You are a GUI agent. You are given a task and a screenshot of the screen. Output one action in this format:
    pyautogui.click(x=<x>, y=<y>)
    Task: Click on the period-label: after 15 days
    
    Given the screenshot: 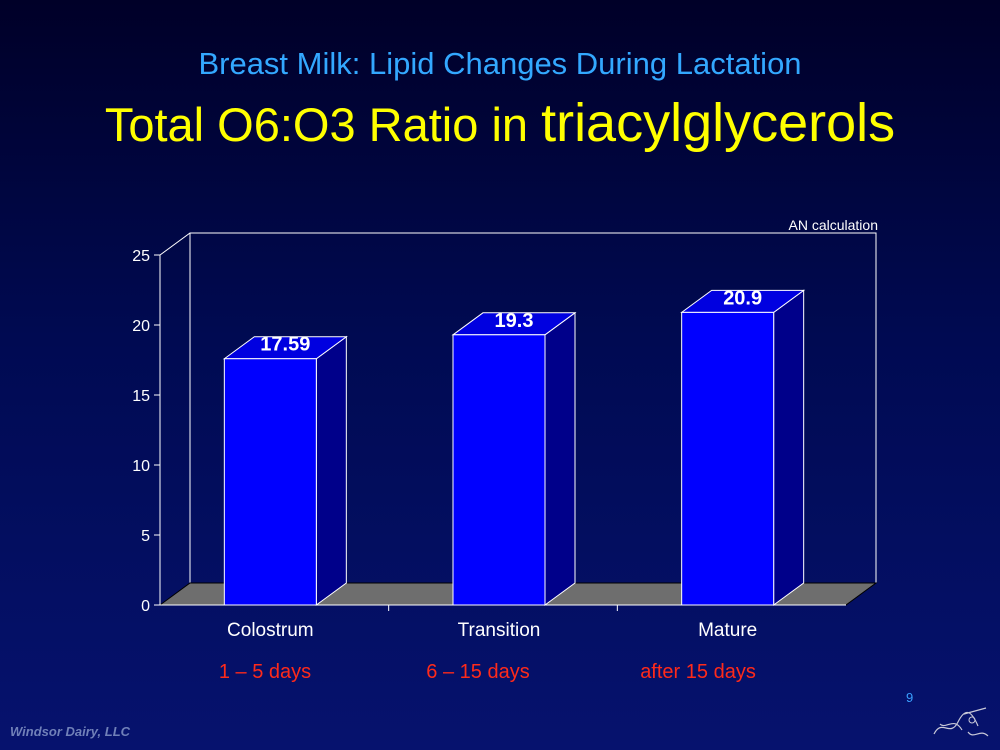 What is the action you would take?
    pyautogui.click(x=698, y=672)
    